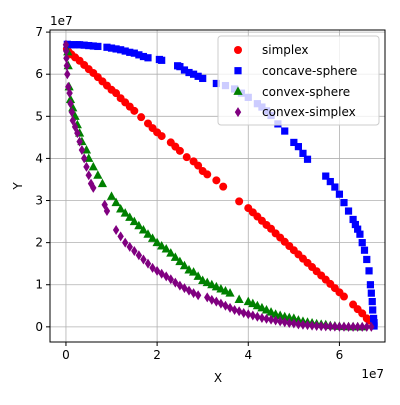  I want to click on y-tick-label: 6, so click(39, 74).